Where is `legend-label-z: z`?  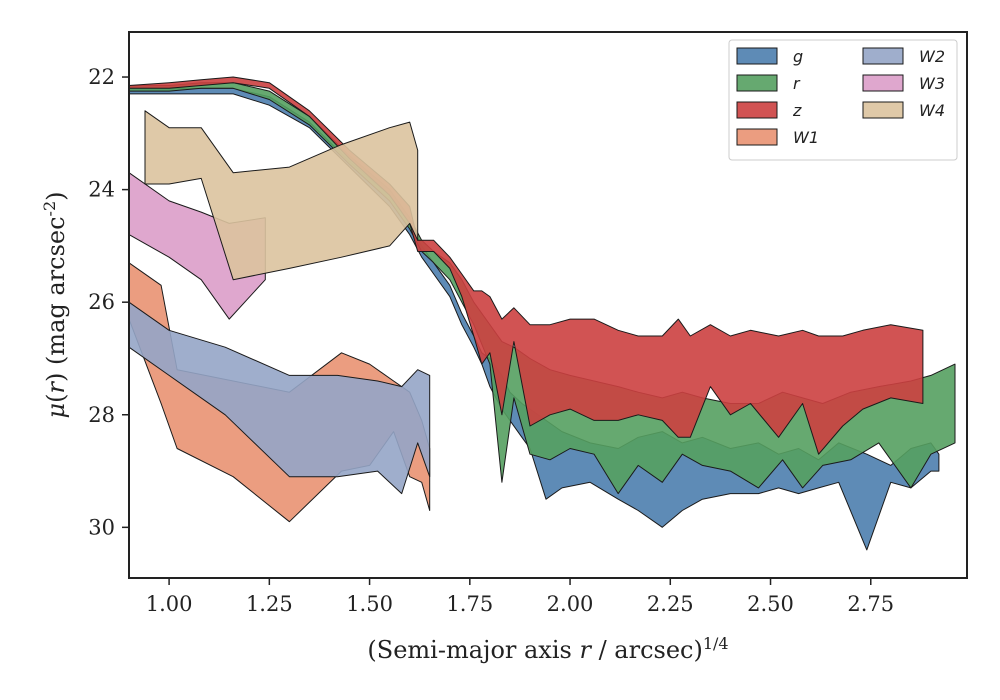 legend-label-z: z is located at coordinates (797, 110).